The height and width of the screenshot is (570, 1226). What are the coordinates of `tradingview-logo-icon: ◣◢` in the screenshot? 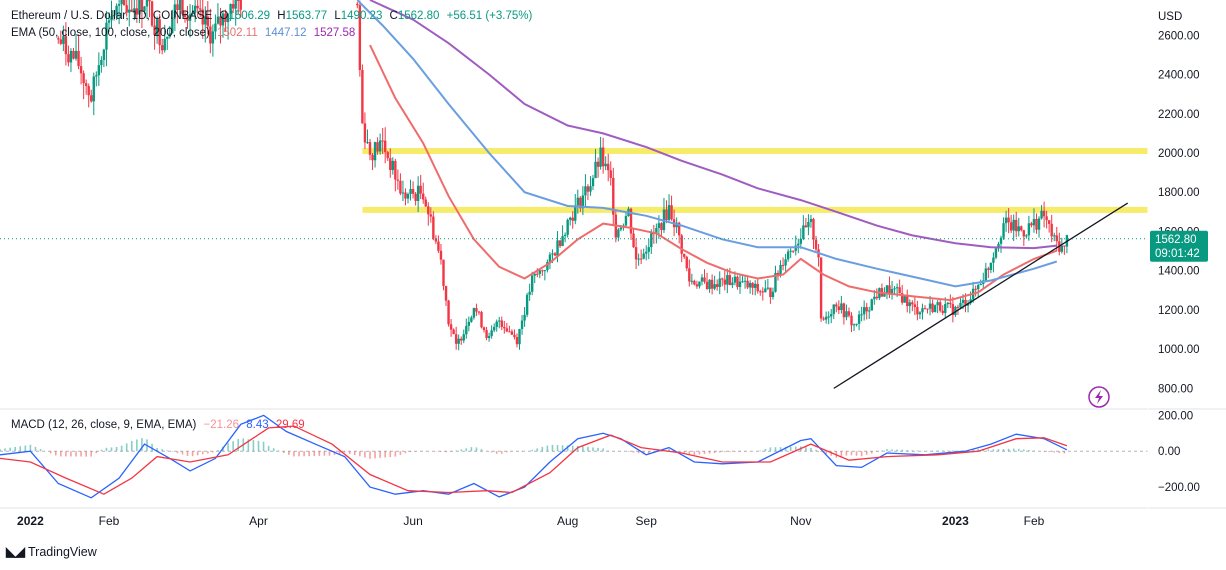 It's located at (15, 551).